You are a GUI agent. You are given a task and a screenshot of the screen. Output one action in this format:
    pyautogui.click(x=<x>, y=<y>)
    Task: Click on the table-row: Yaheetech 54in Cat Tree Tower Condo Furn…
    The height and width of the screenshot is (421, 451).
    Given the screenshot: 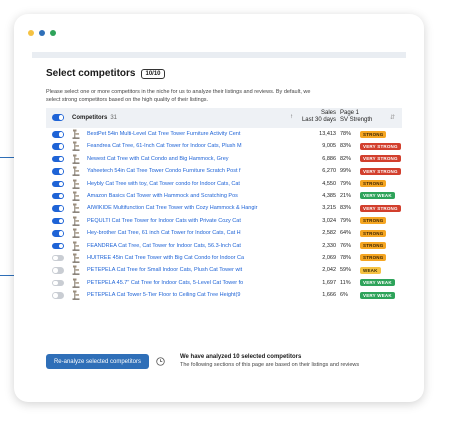 What is the action you would take?
    pyautogui.click(x=224, y=171)
    